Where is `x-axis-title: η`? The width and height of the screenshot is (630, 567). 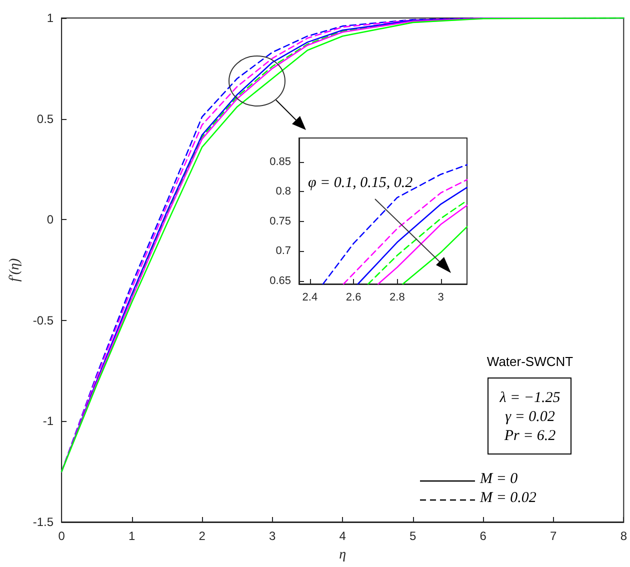
x-axis-title: η is located at coordinates (342, 555).